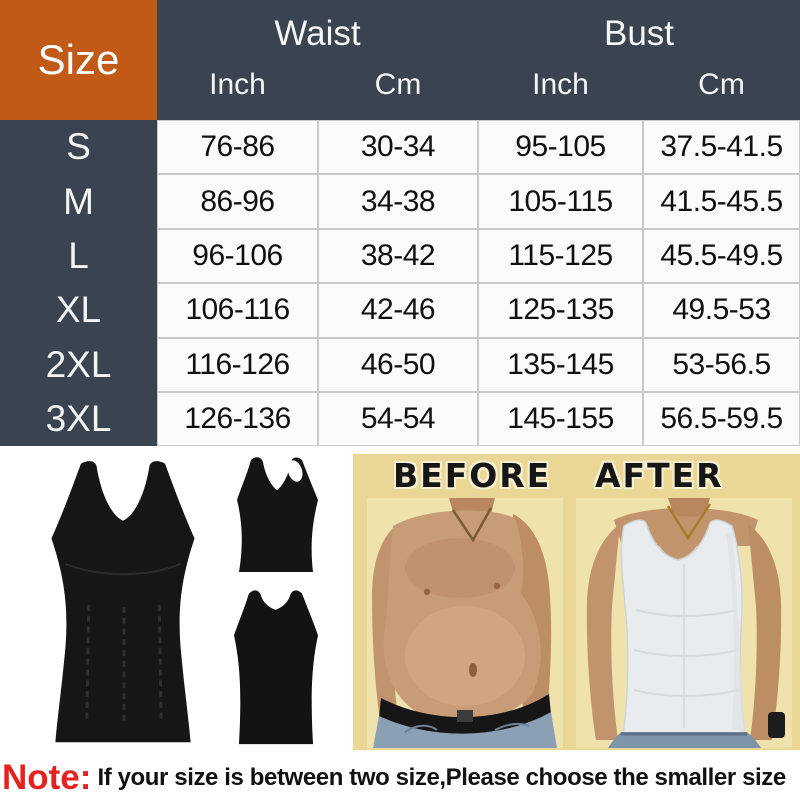 The height and width of the screenshot is (800, 800). I want to click on waist-cm-cell: 46-50, so click(398, 364).